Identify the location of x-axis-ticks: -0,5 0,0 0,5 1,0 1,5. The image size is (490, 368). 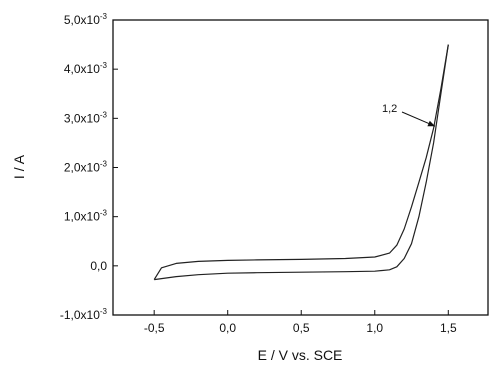
(300, 322).